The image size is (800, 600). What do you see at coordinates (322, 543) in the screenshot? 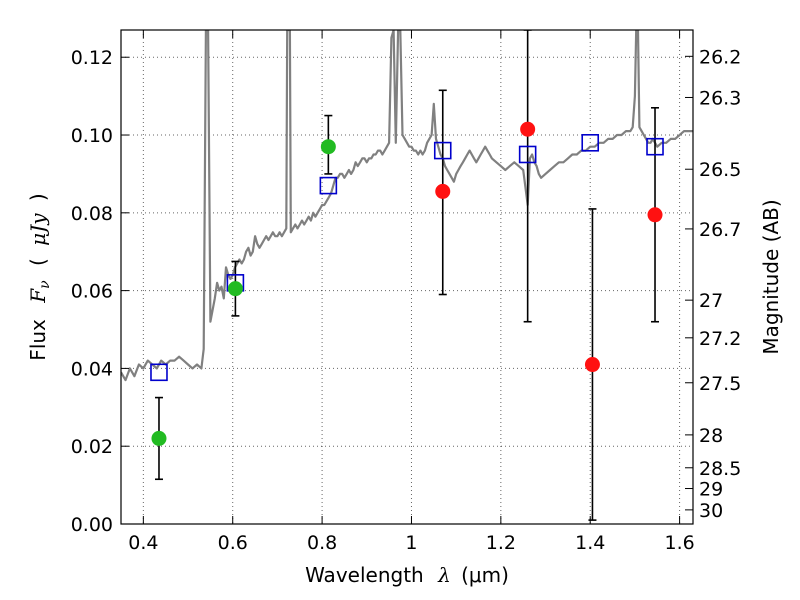
I see `x-tick-label: 0.8` at bounding box center [322, 543].